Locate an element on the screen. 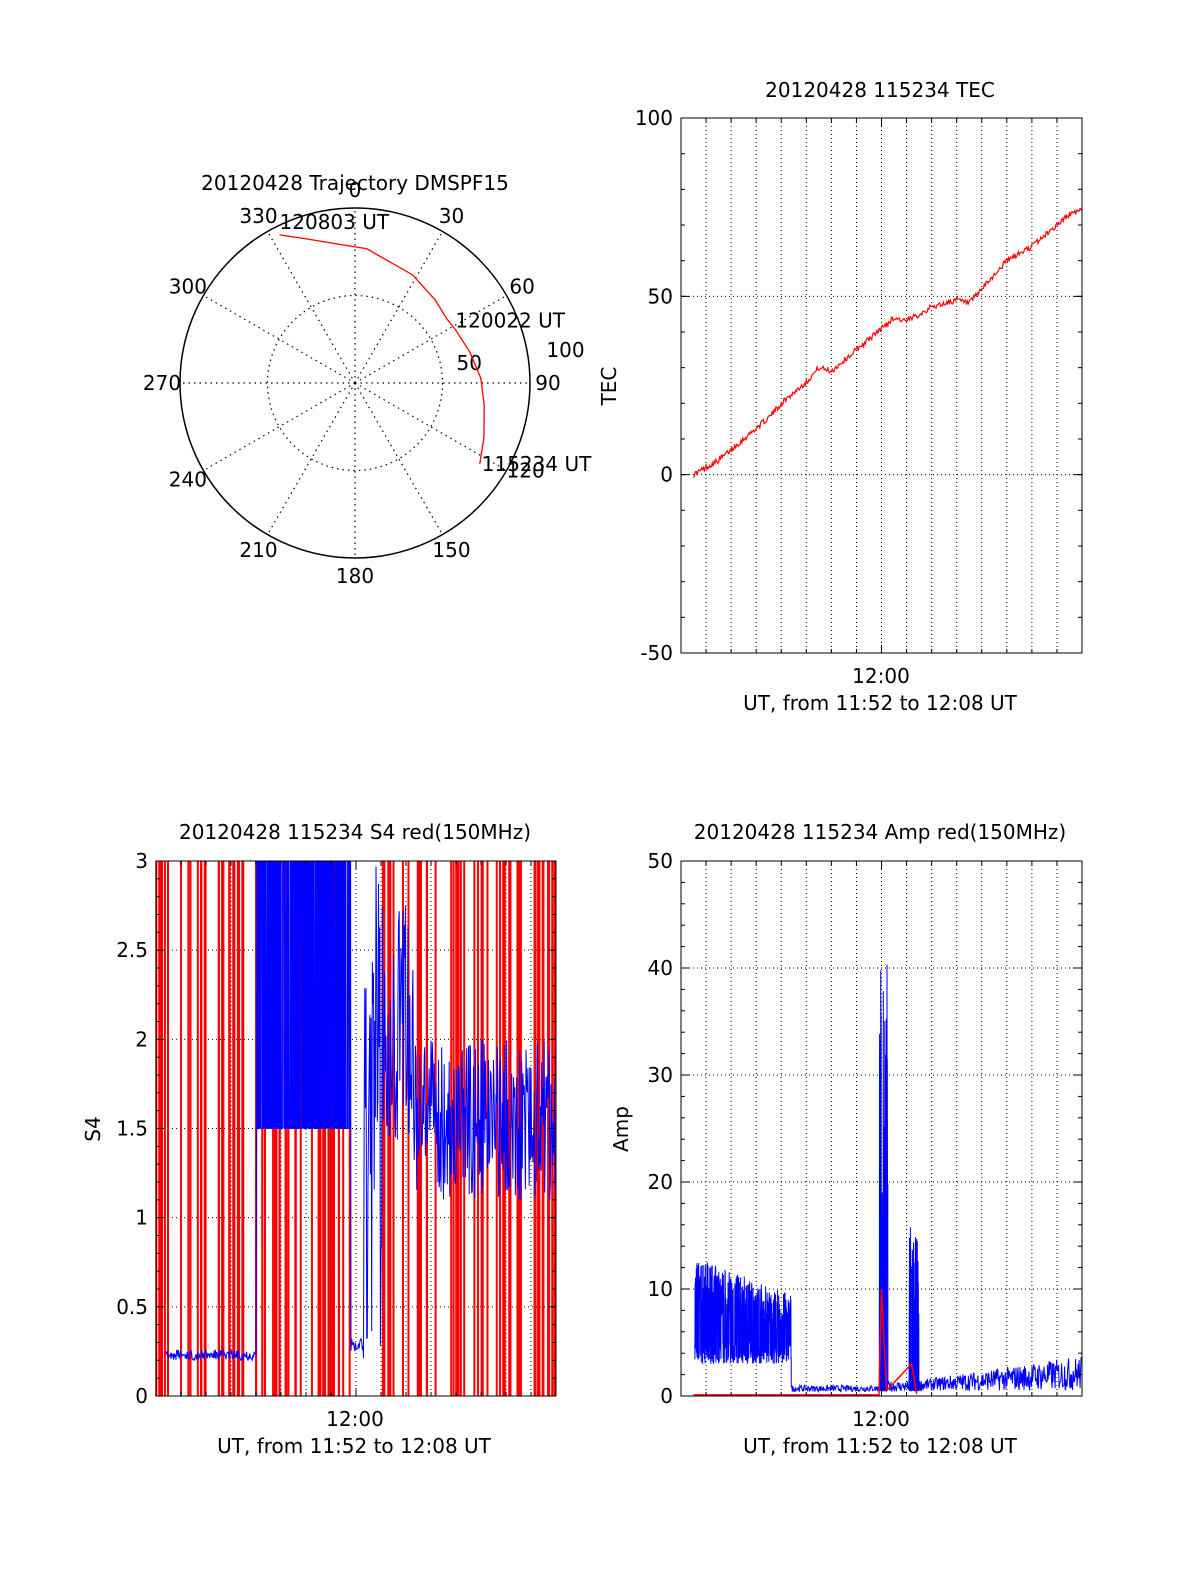  amp-blue-line is located at coordinates (888, 1179).